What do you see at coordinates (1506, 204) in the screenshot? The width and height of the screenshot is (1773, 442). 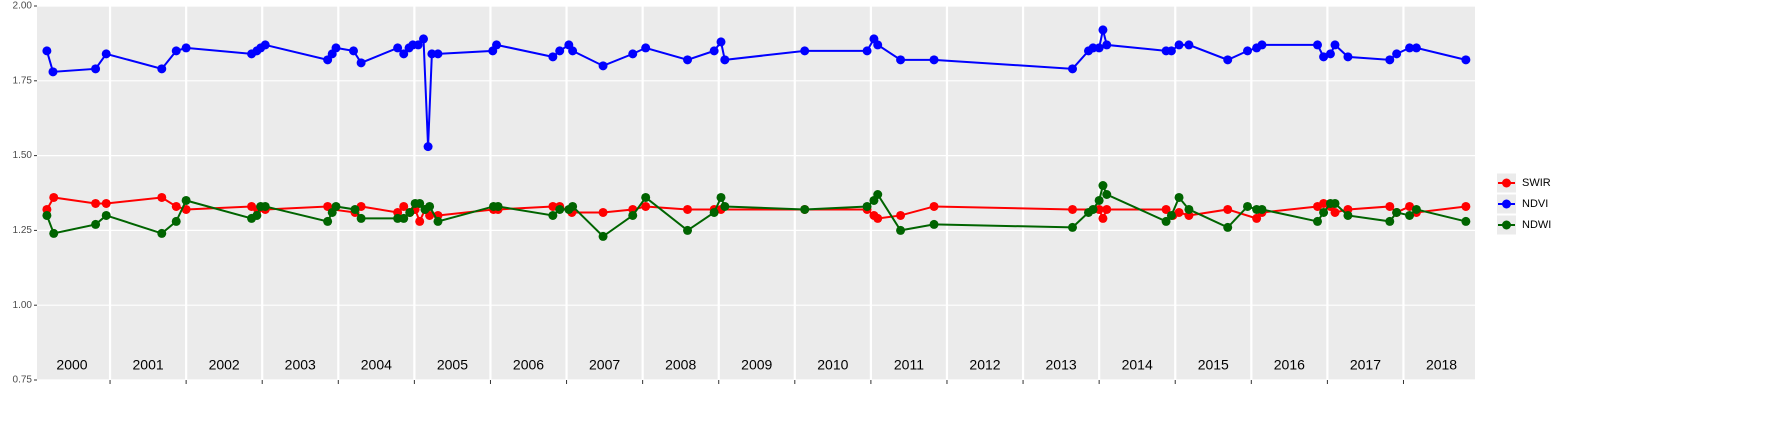 I see `legend-point` at bounding box center [1506, 204].